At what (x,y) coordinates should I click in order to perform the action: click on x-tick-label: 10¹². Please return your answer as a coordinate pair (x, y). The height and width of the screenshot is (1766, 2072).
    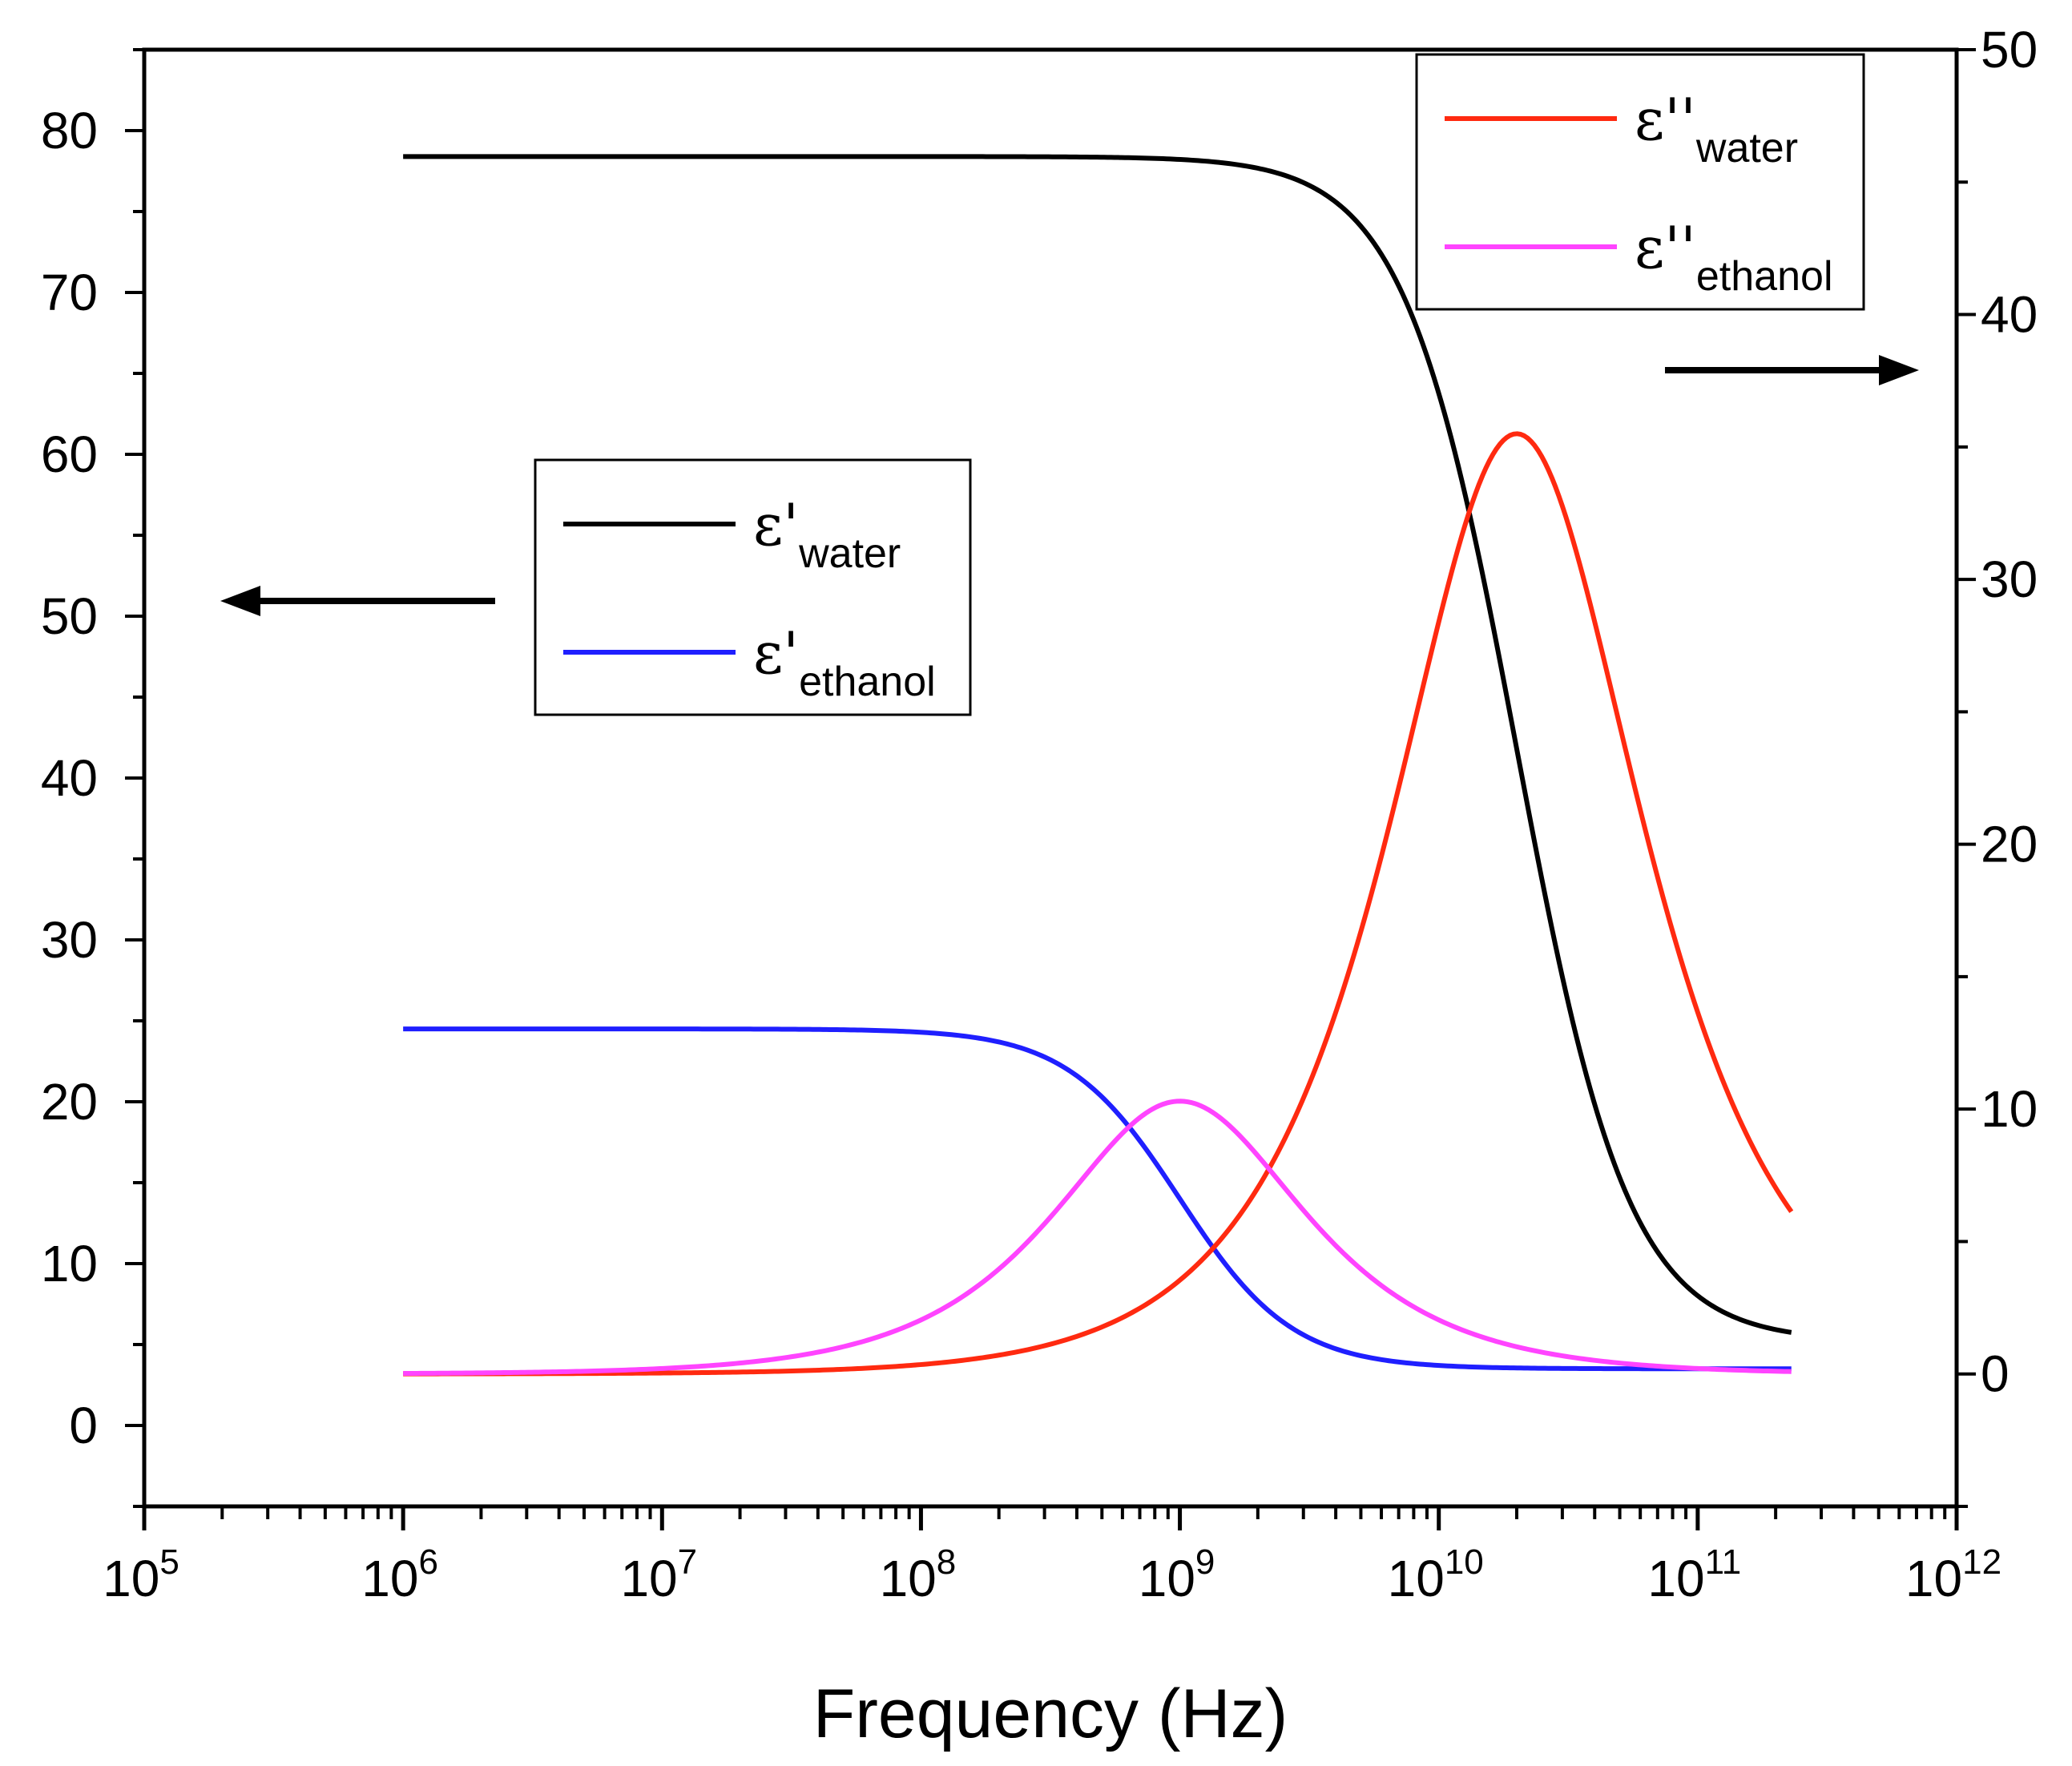
    Looking at the image, I should click on (1953, 1575).